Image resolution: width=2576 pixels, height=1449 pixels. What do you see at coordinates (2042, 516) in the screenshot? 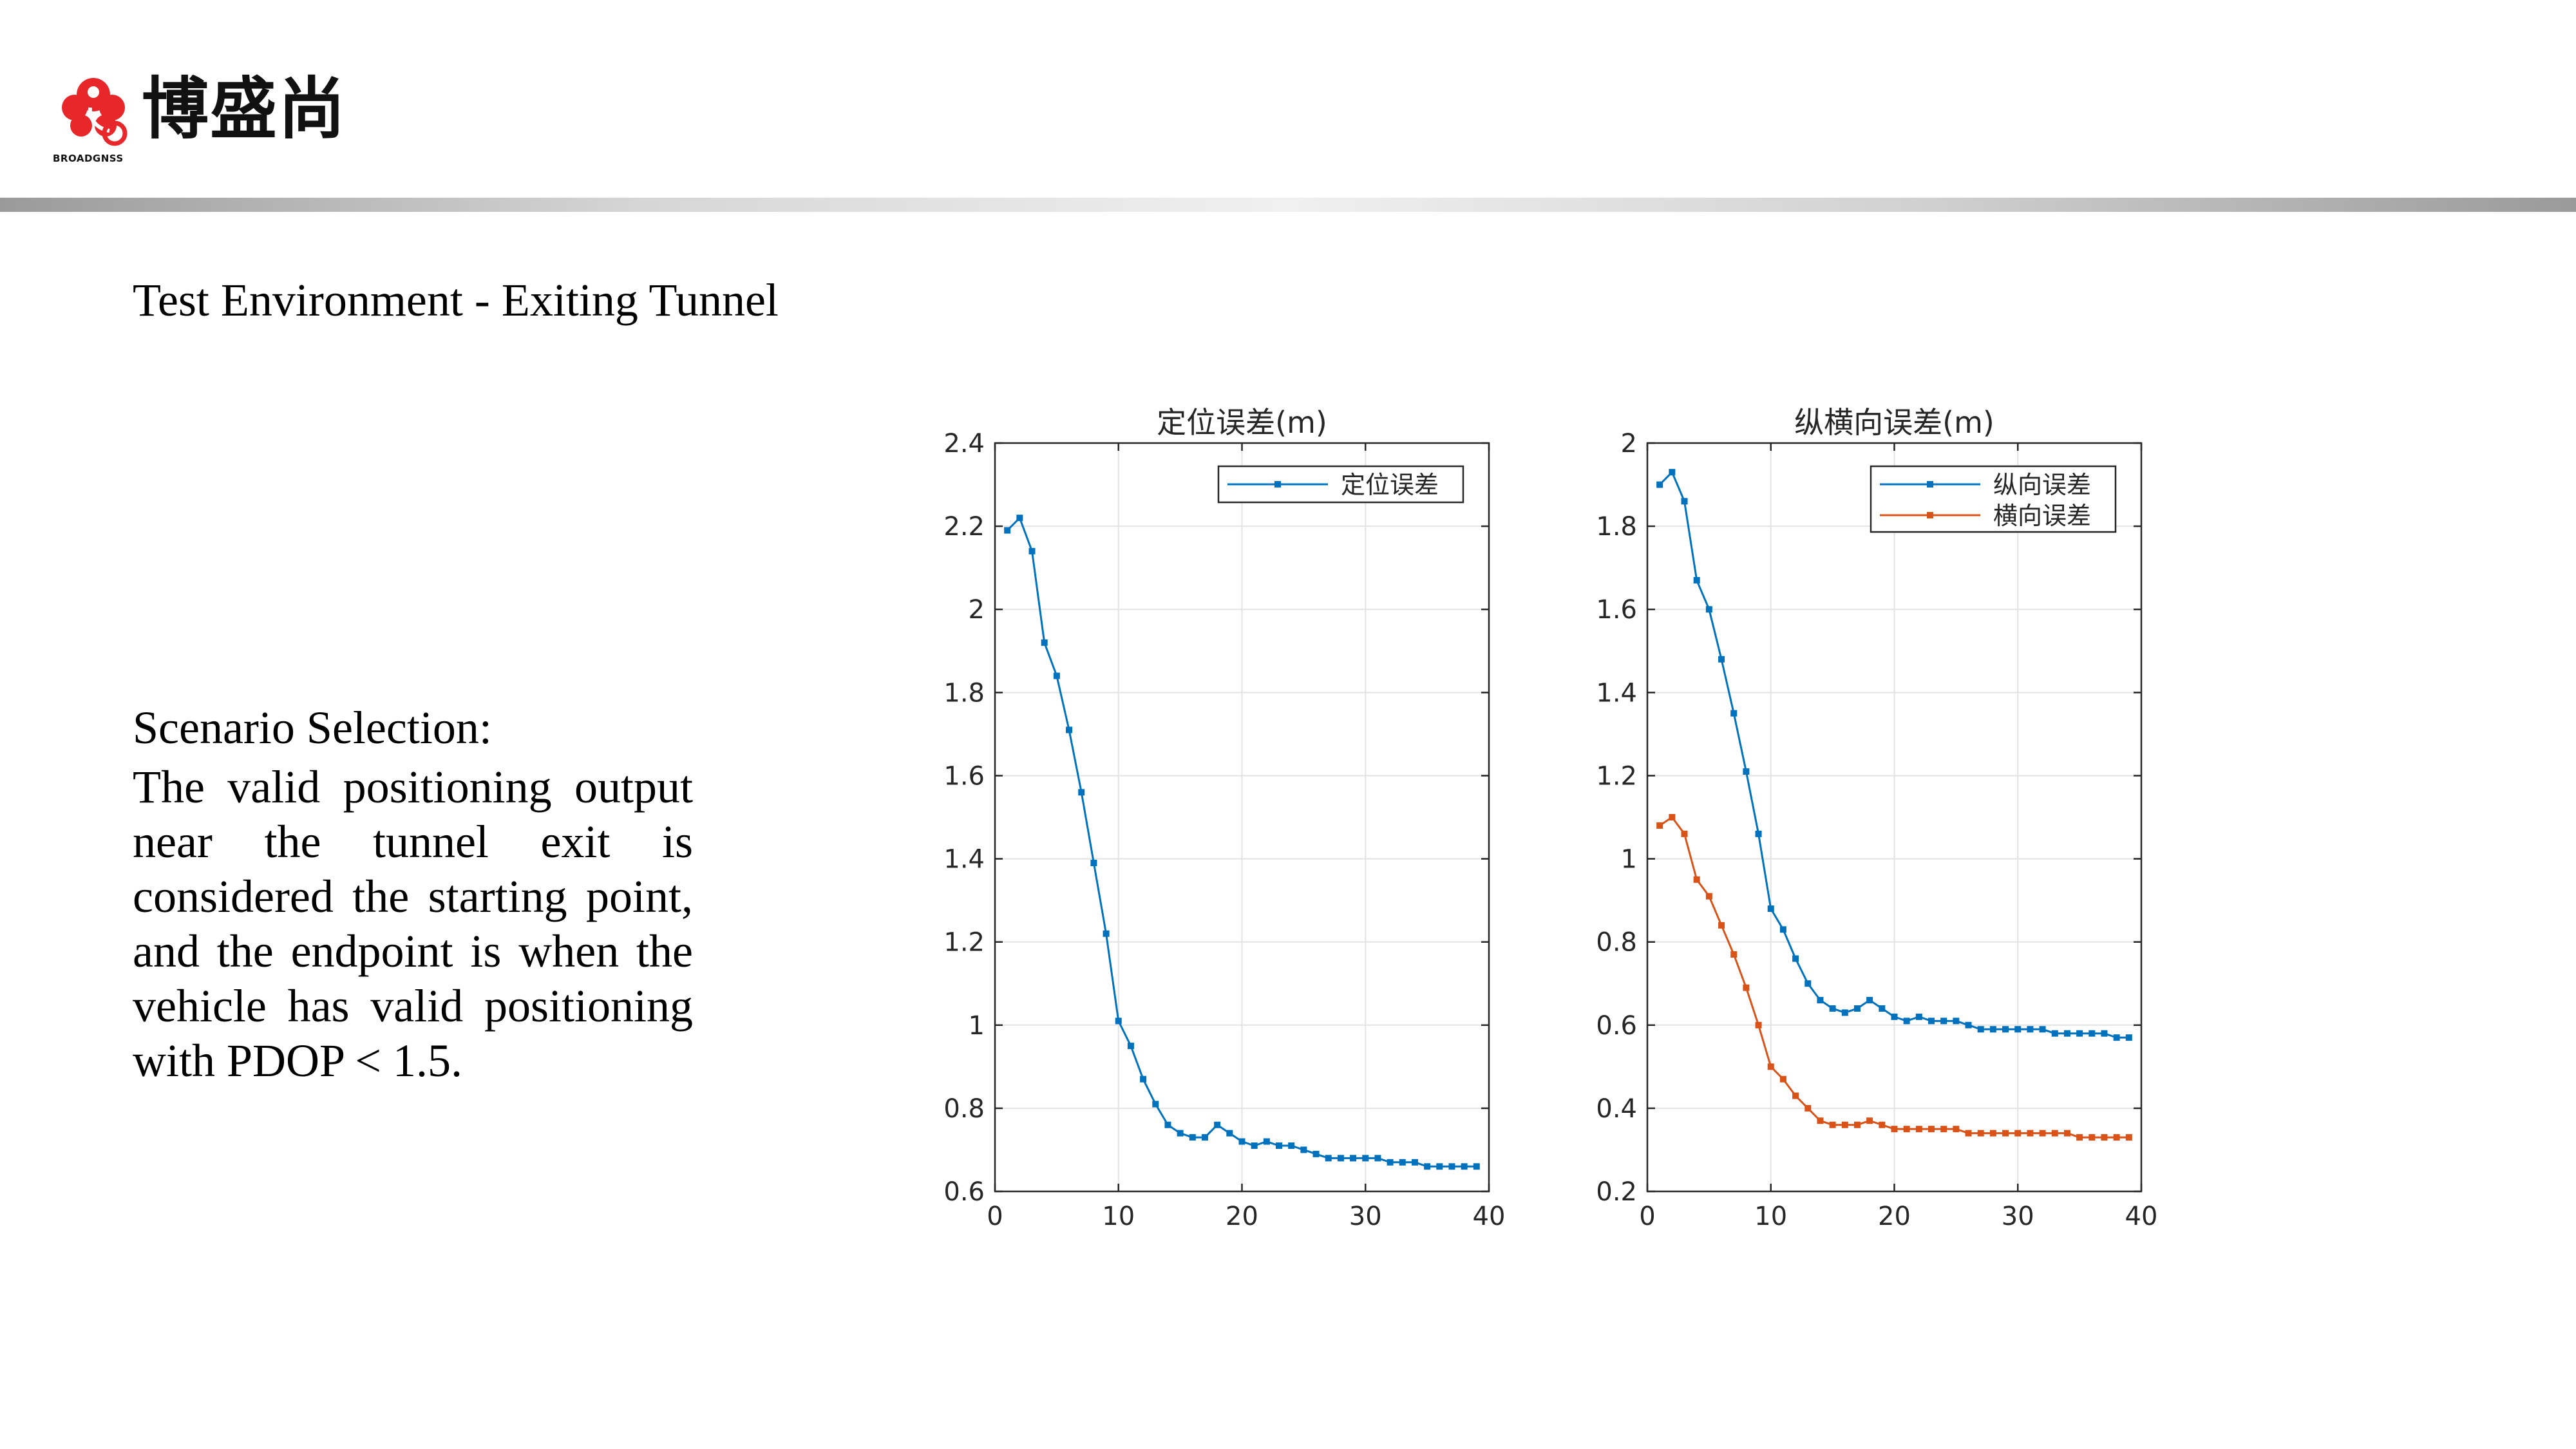
I see `legend-label: 横向误差` at bounding box center [2042, 516].